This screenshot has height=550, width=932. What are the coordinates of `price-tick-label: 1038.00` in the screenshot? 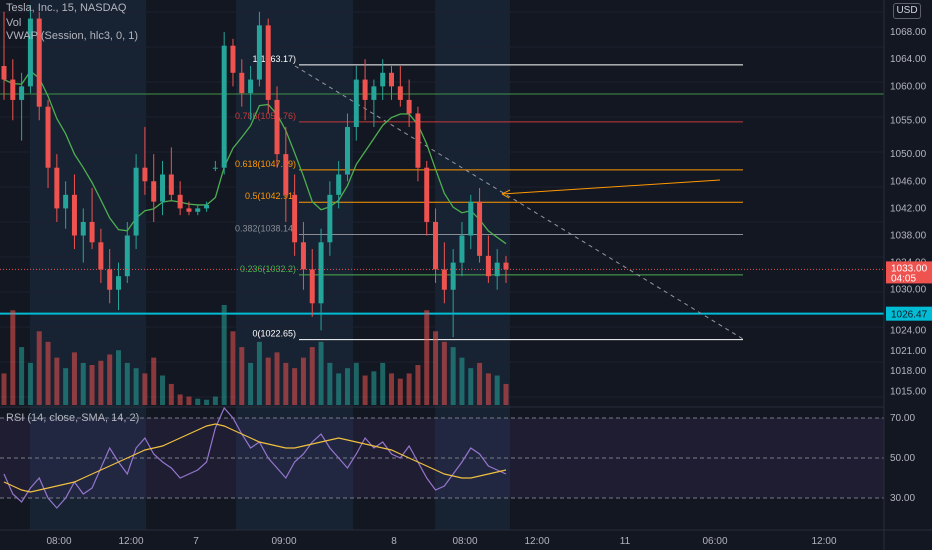 It's located at (908, 236).